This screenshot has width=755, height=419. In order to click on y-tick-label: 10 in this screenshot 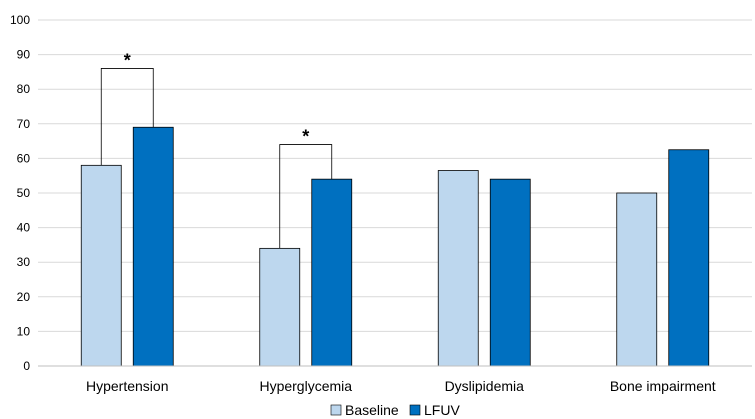, I will do `click(24, 331)`.